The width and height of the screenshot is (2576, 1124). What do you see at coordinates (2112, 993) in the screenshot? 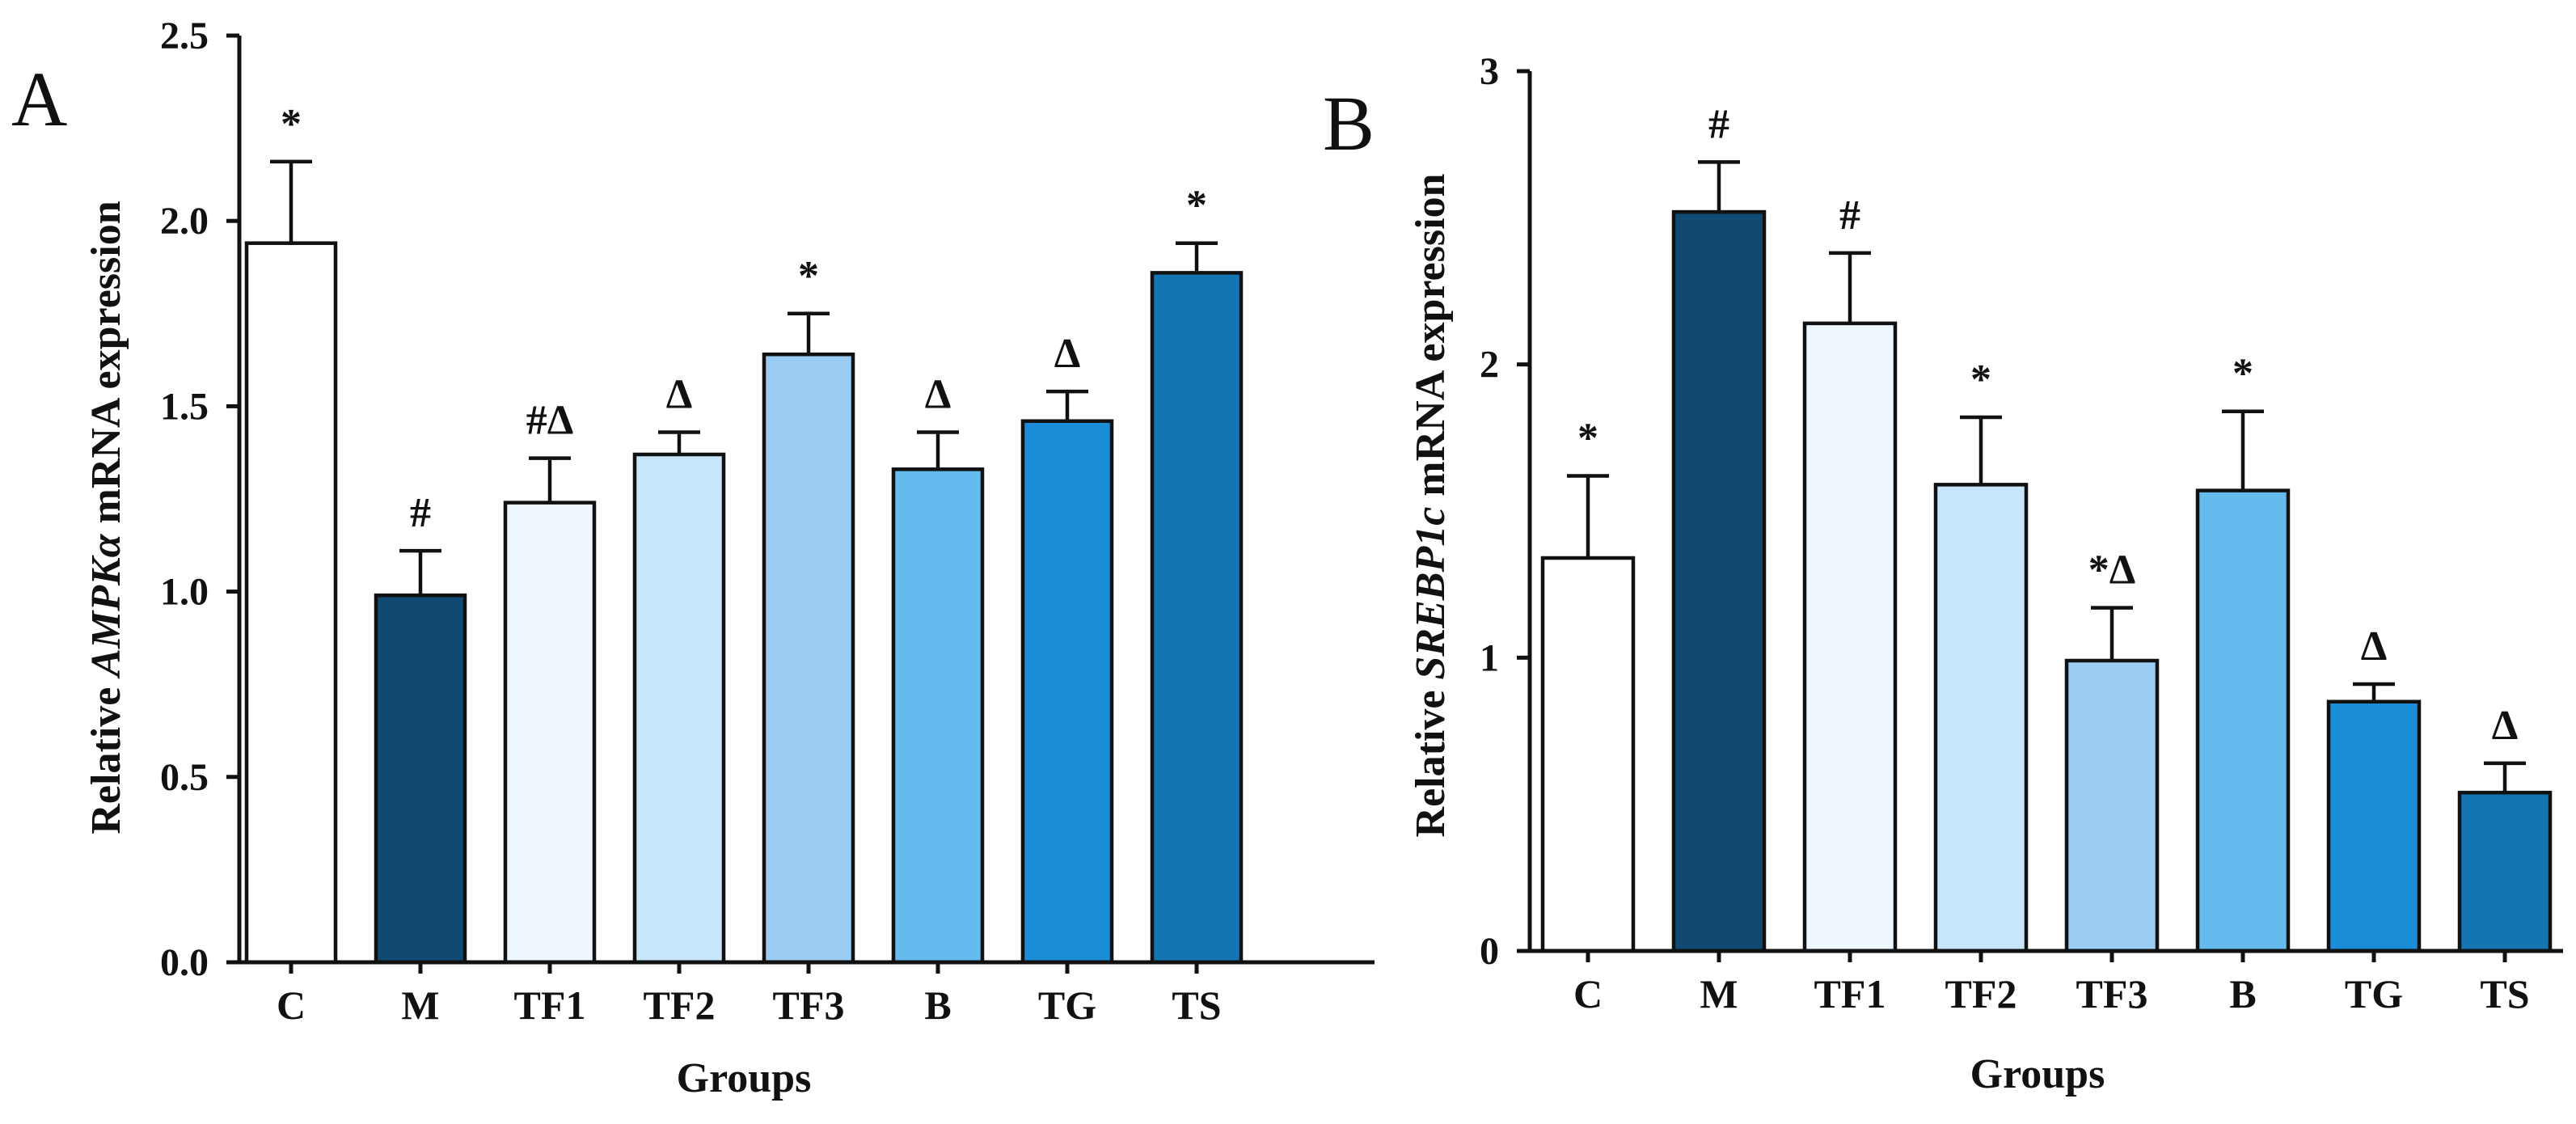
I see `panel-b-category-label-tf3: TF3` at bounding box center [2112, 993].